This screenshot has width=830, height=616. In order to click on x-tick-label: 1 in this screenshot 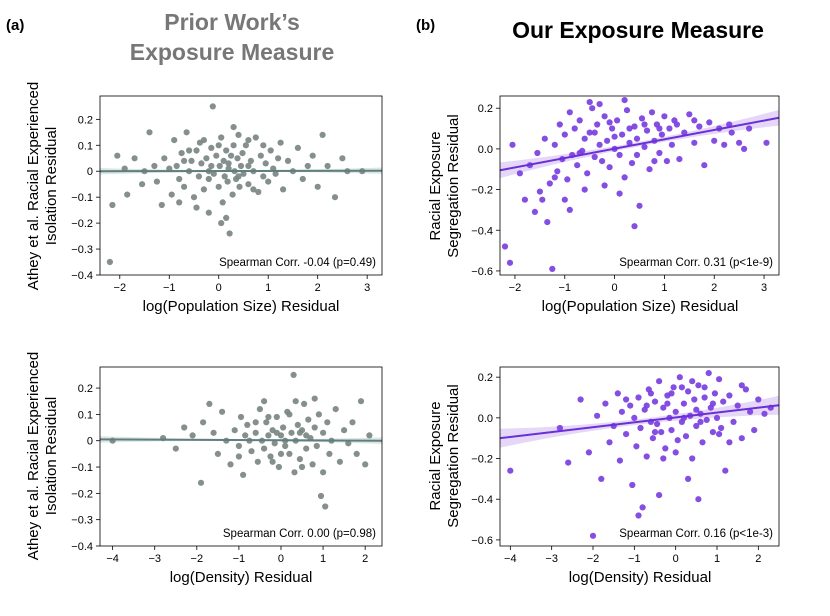, I will do `click(323, 559)`.